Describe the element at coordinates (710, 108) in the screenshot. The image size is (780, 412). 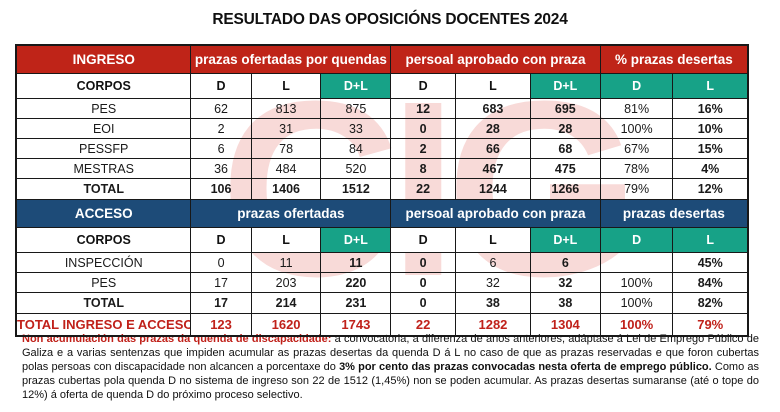
I see `cell: 16%` at that location.